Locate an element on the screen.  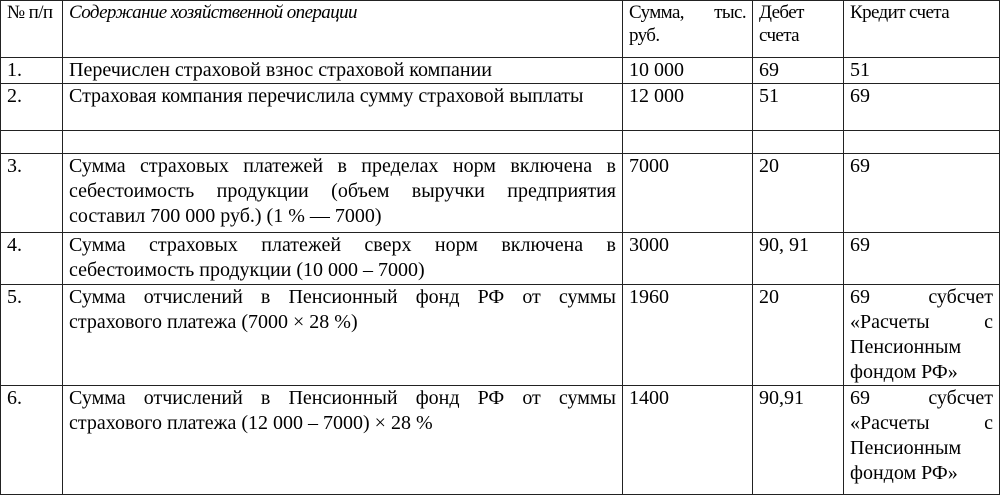
cell-number: 2. is located at coordinates (31, 107).